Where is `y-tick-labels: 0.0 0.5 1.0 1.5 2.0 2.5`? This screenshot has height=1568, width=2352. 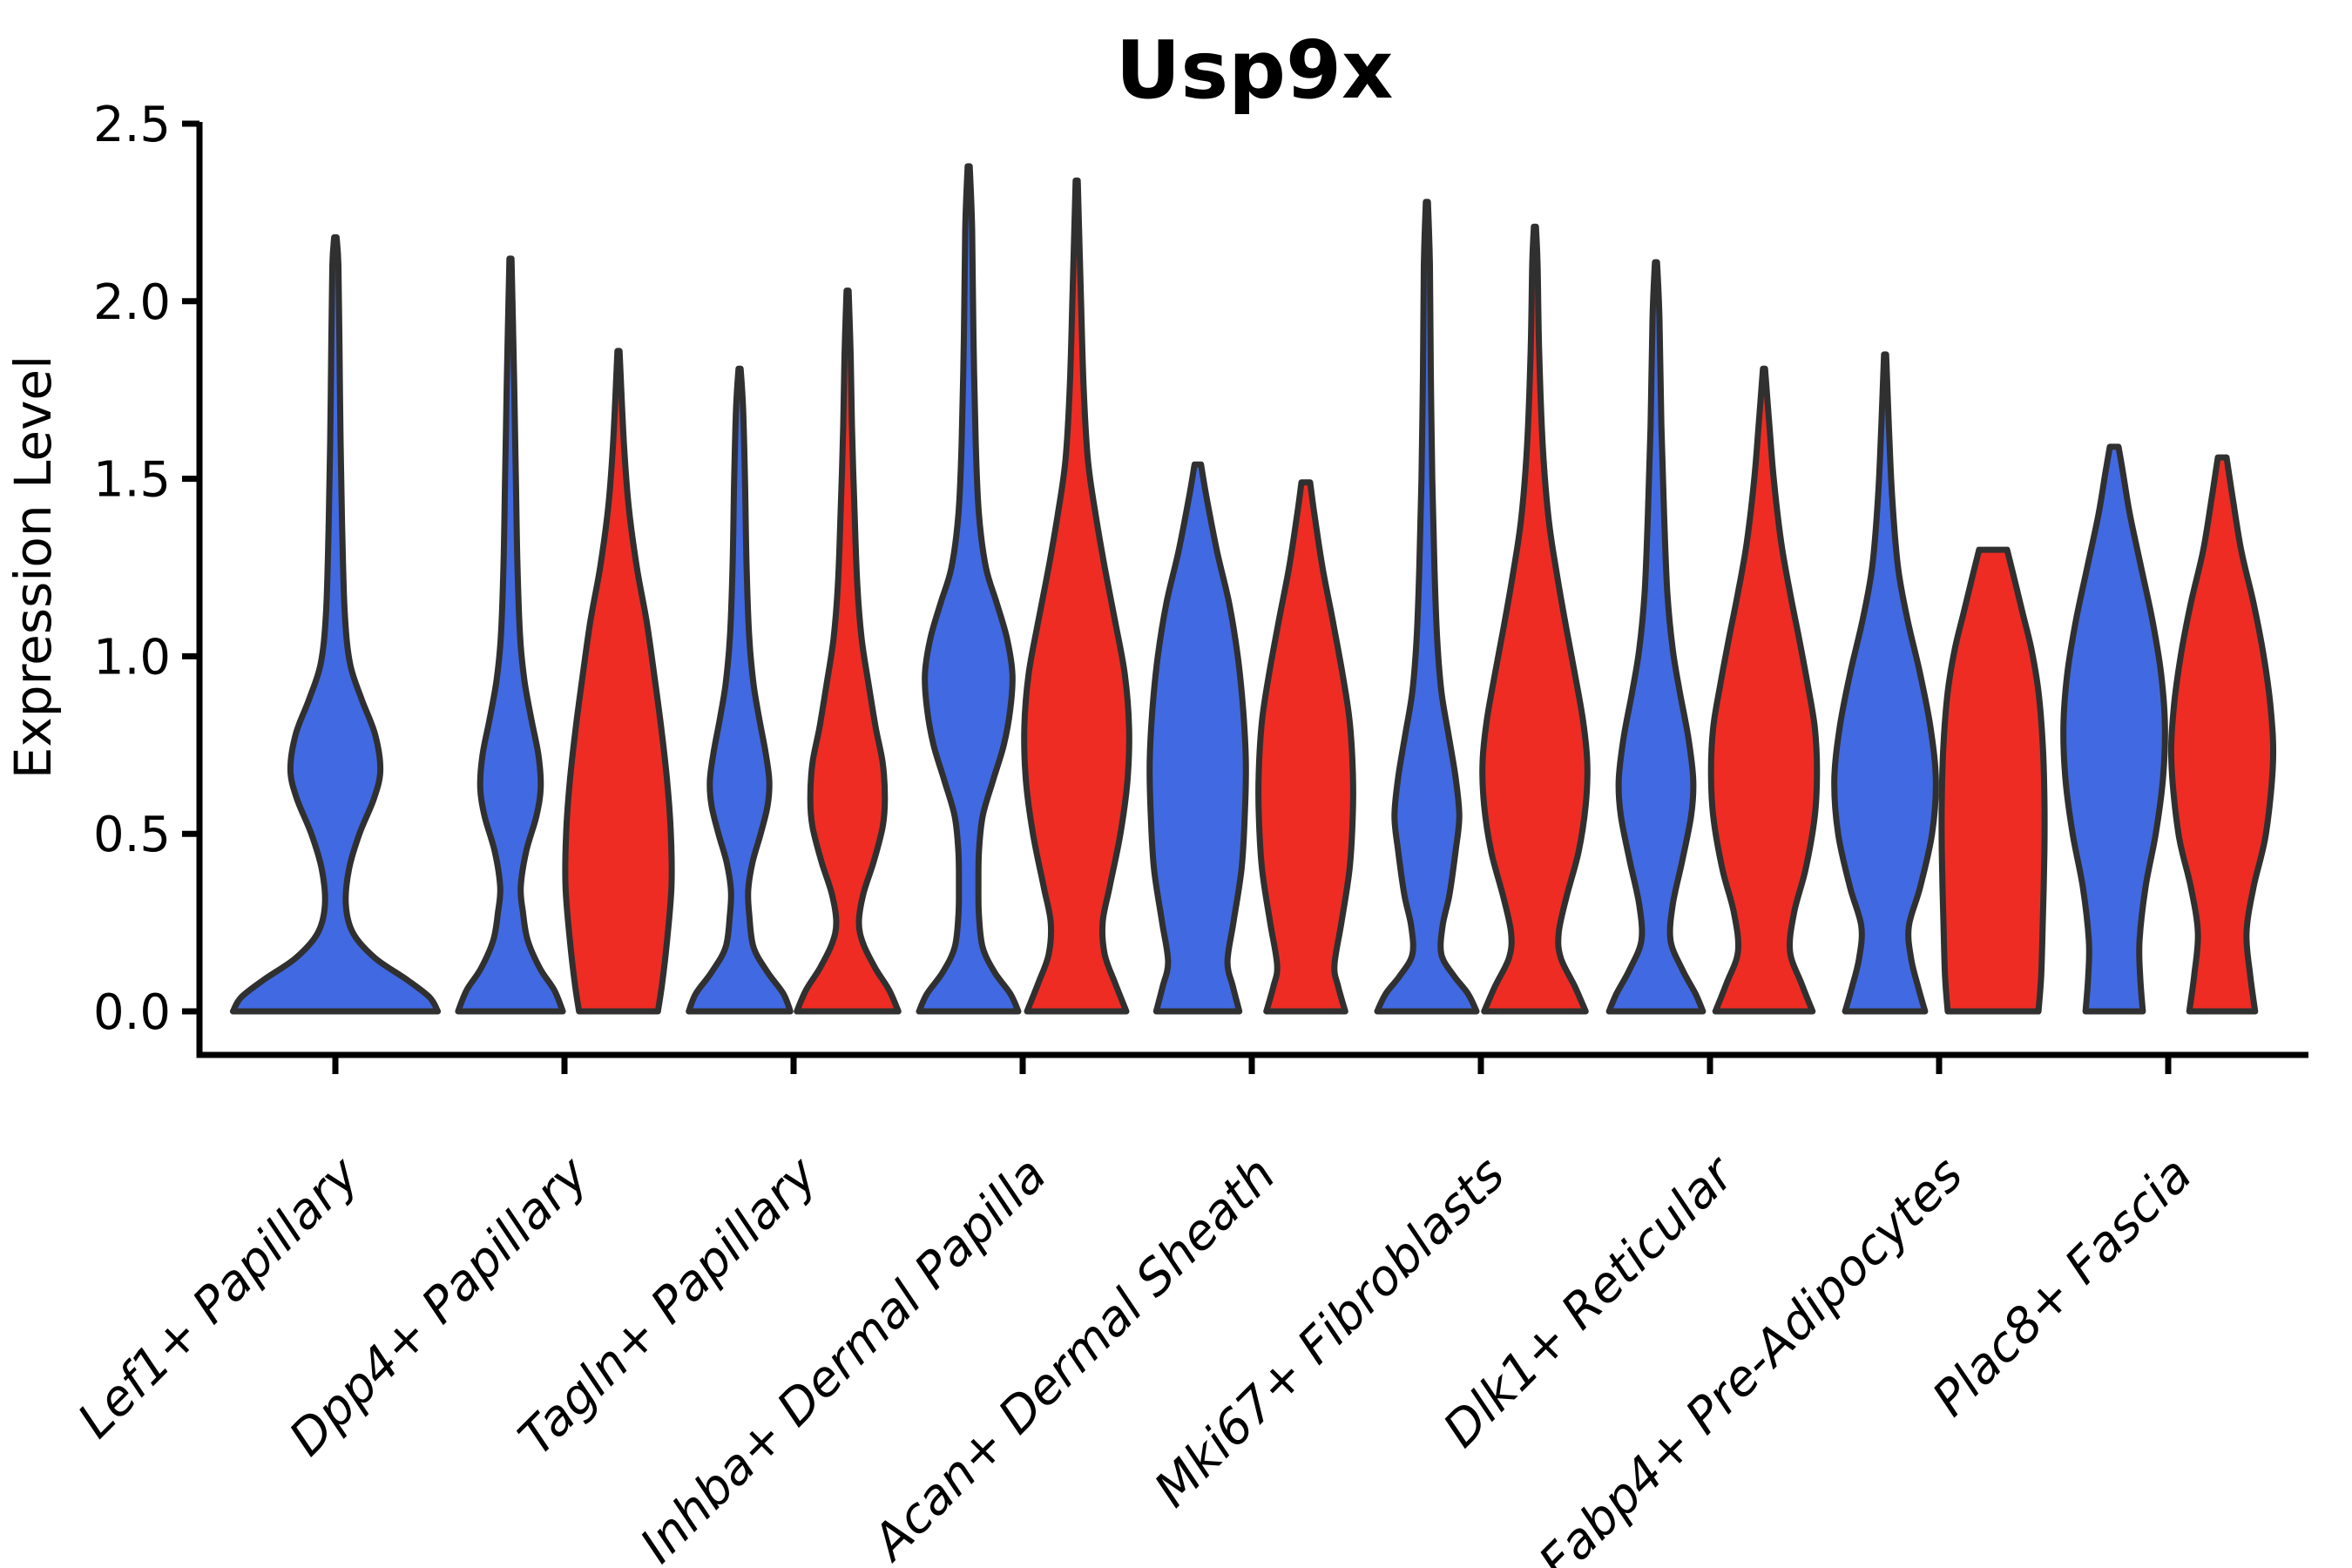
y-tick-labels: 0.0 0.5 1.0 1.5 2.0 2.5 is located at coordinates (132, 569).